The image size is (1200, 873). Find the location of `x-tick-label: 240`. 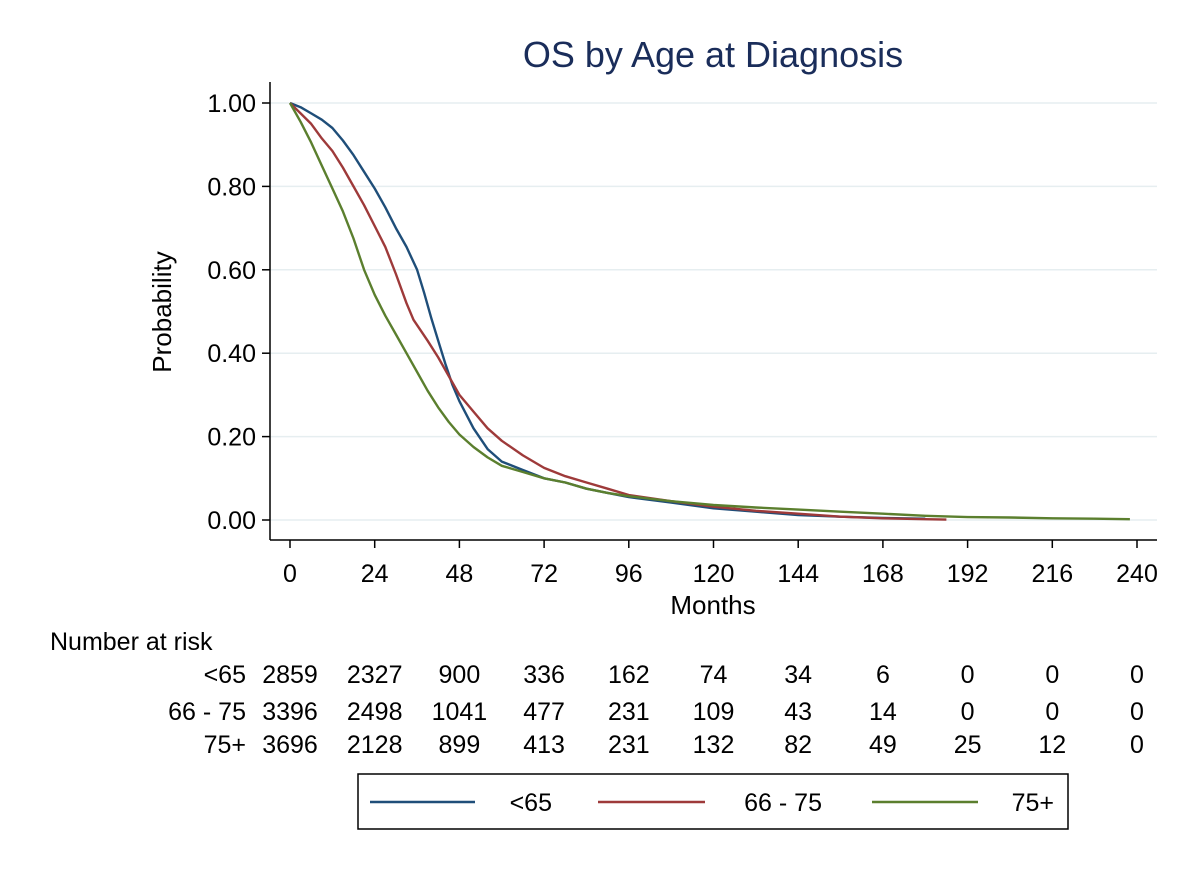

x-tick-label: 240 is located at coordinates (1137, 574).